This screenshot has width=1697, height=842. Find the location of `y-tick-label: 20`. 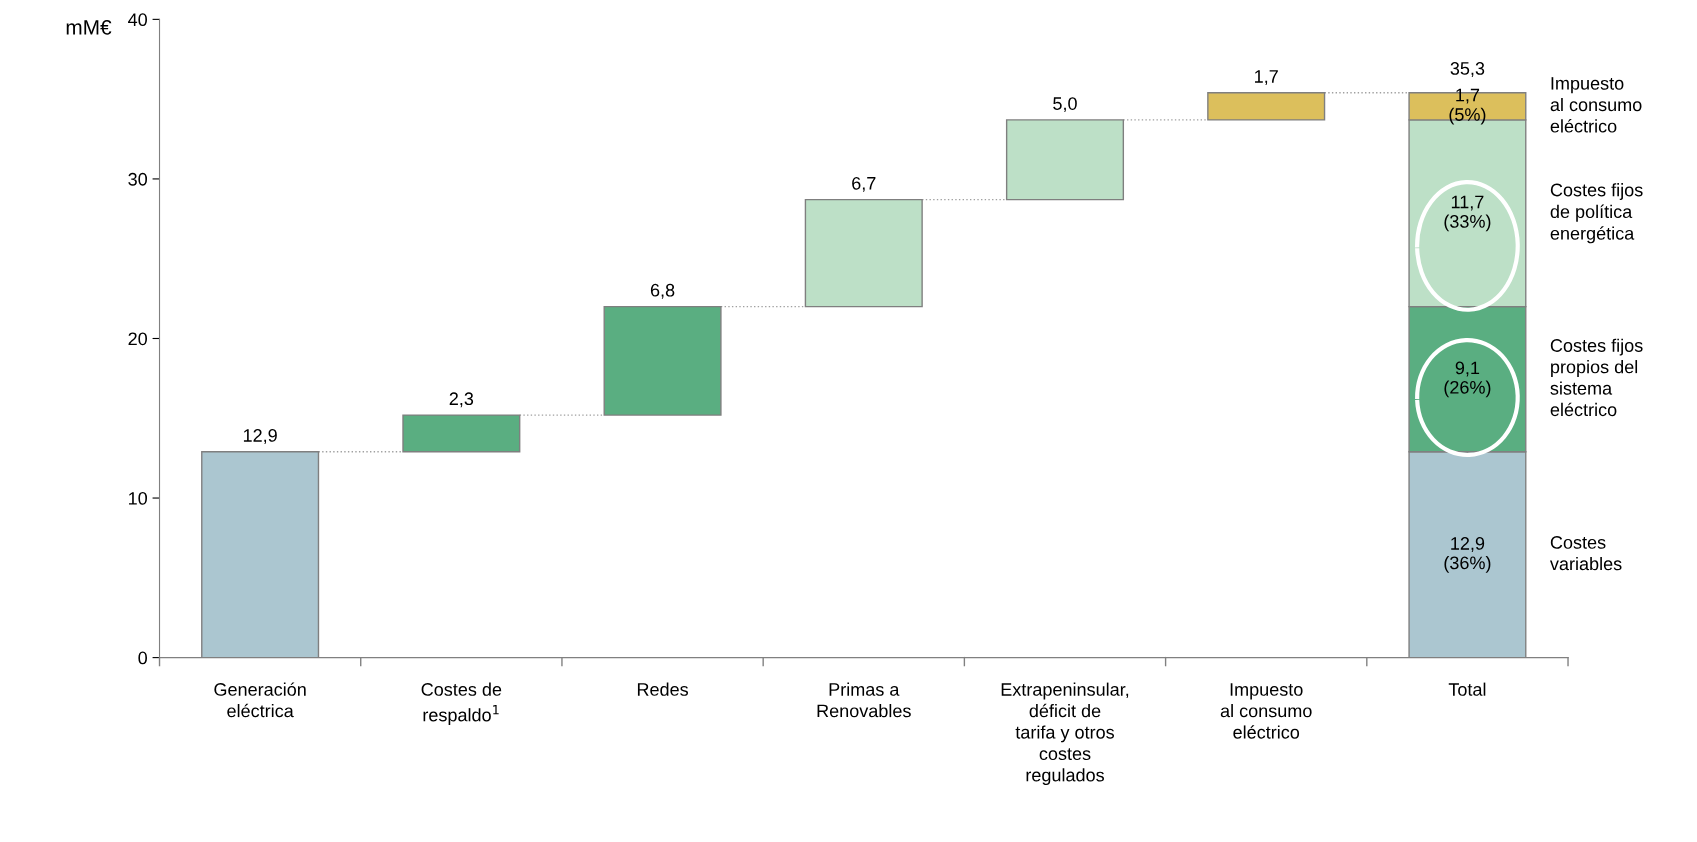

y-tick-label: 20 is located at coordinates (138, 339).